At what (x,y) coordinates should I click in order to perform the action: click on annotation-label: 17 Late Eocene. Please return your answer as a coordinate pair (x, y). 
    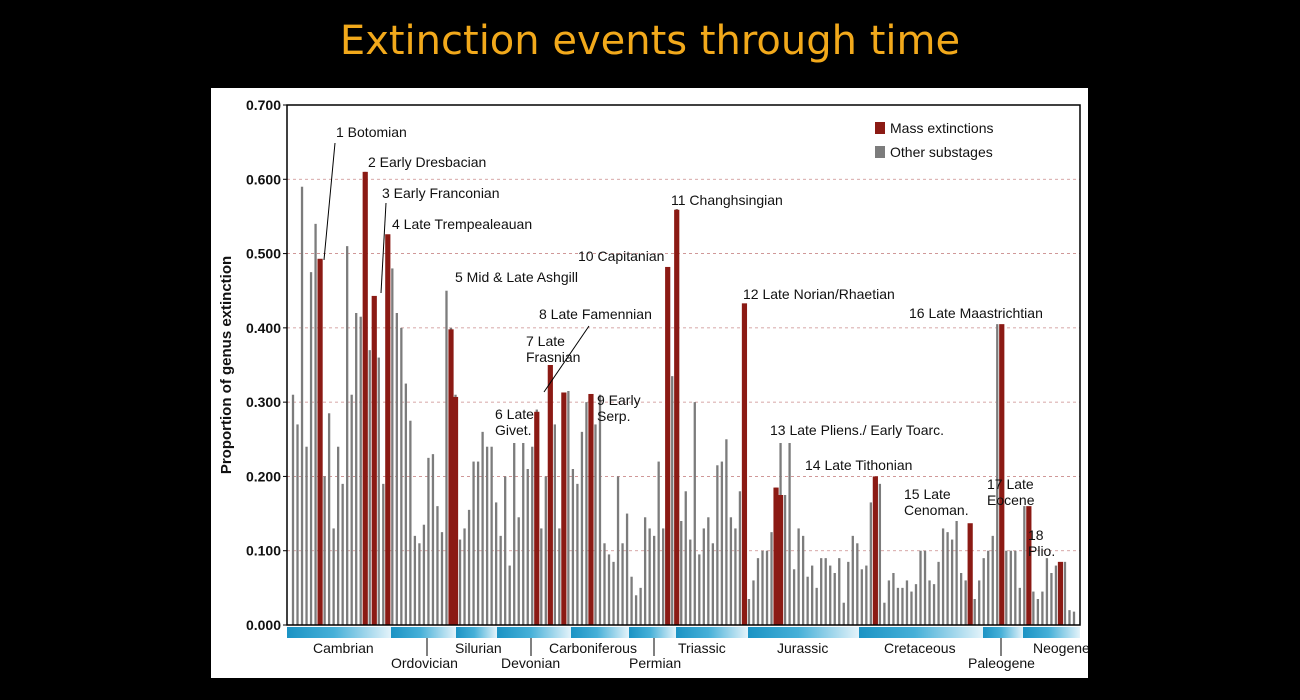
    Looking at the image, I should click on (1011, 492).